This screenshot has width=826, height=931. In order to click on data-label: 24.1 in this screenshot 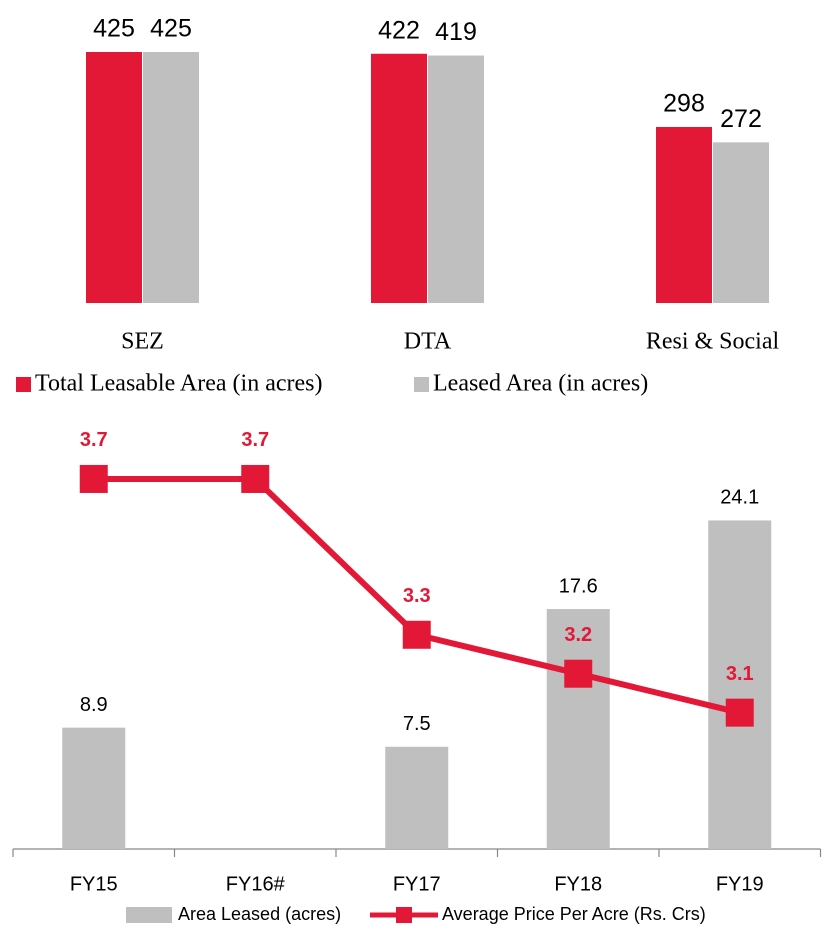, I will do `click(739, 498)`.